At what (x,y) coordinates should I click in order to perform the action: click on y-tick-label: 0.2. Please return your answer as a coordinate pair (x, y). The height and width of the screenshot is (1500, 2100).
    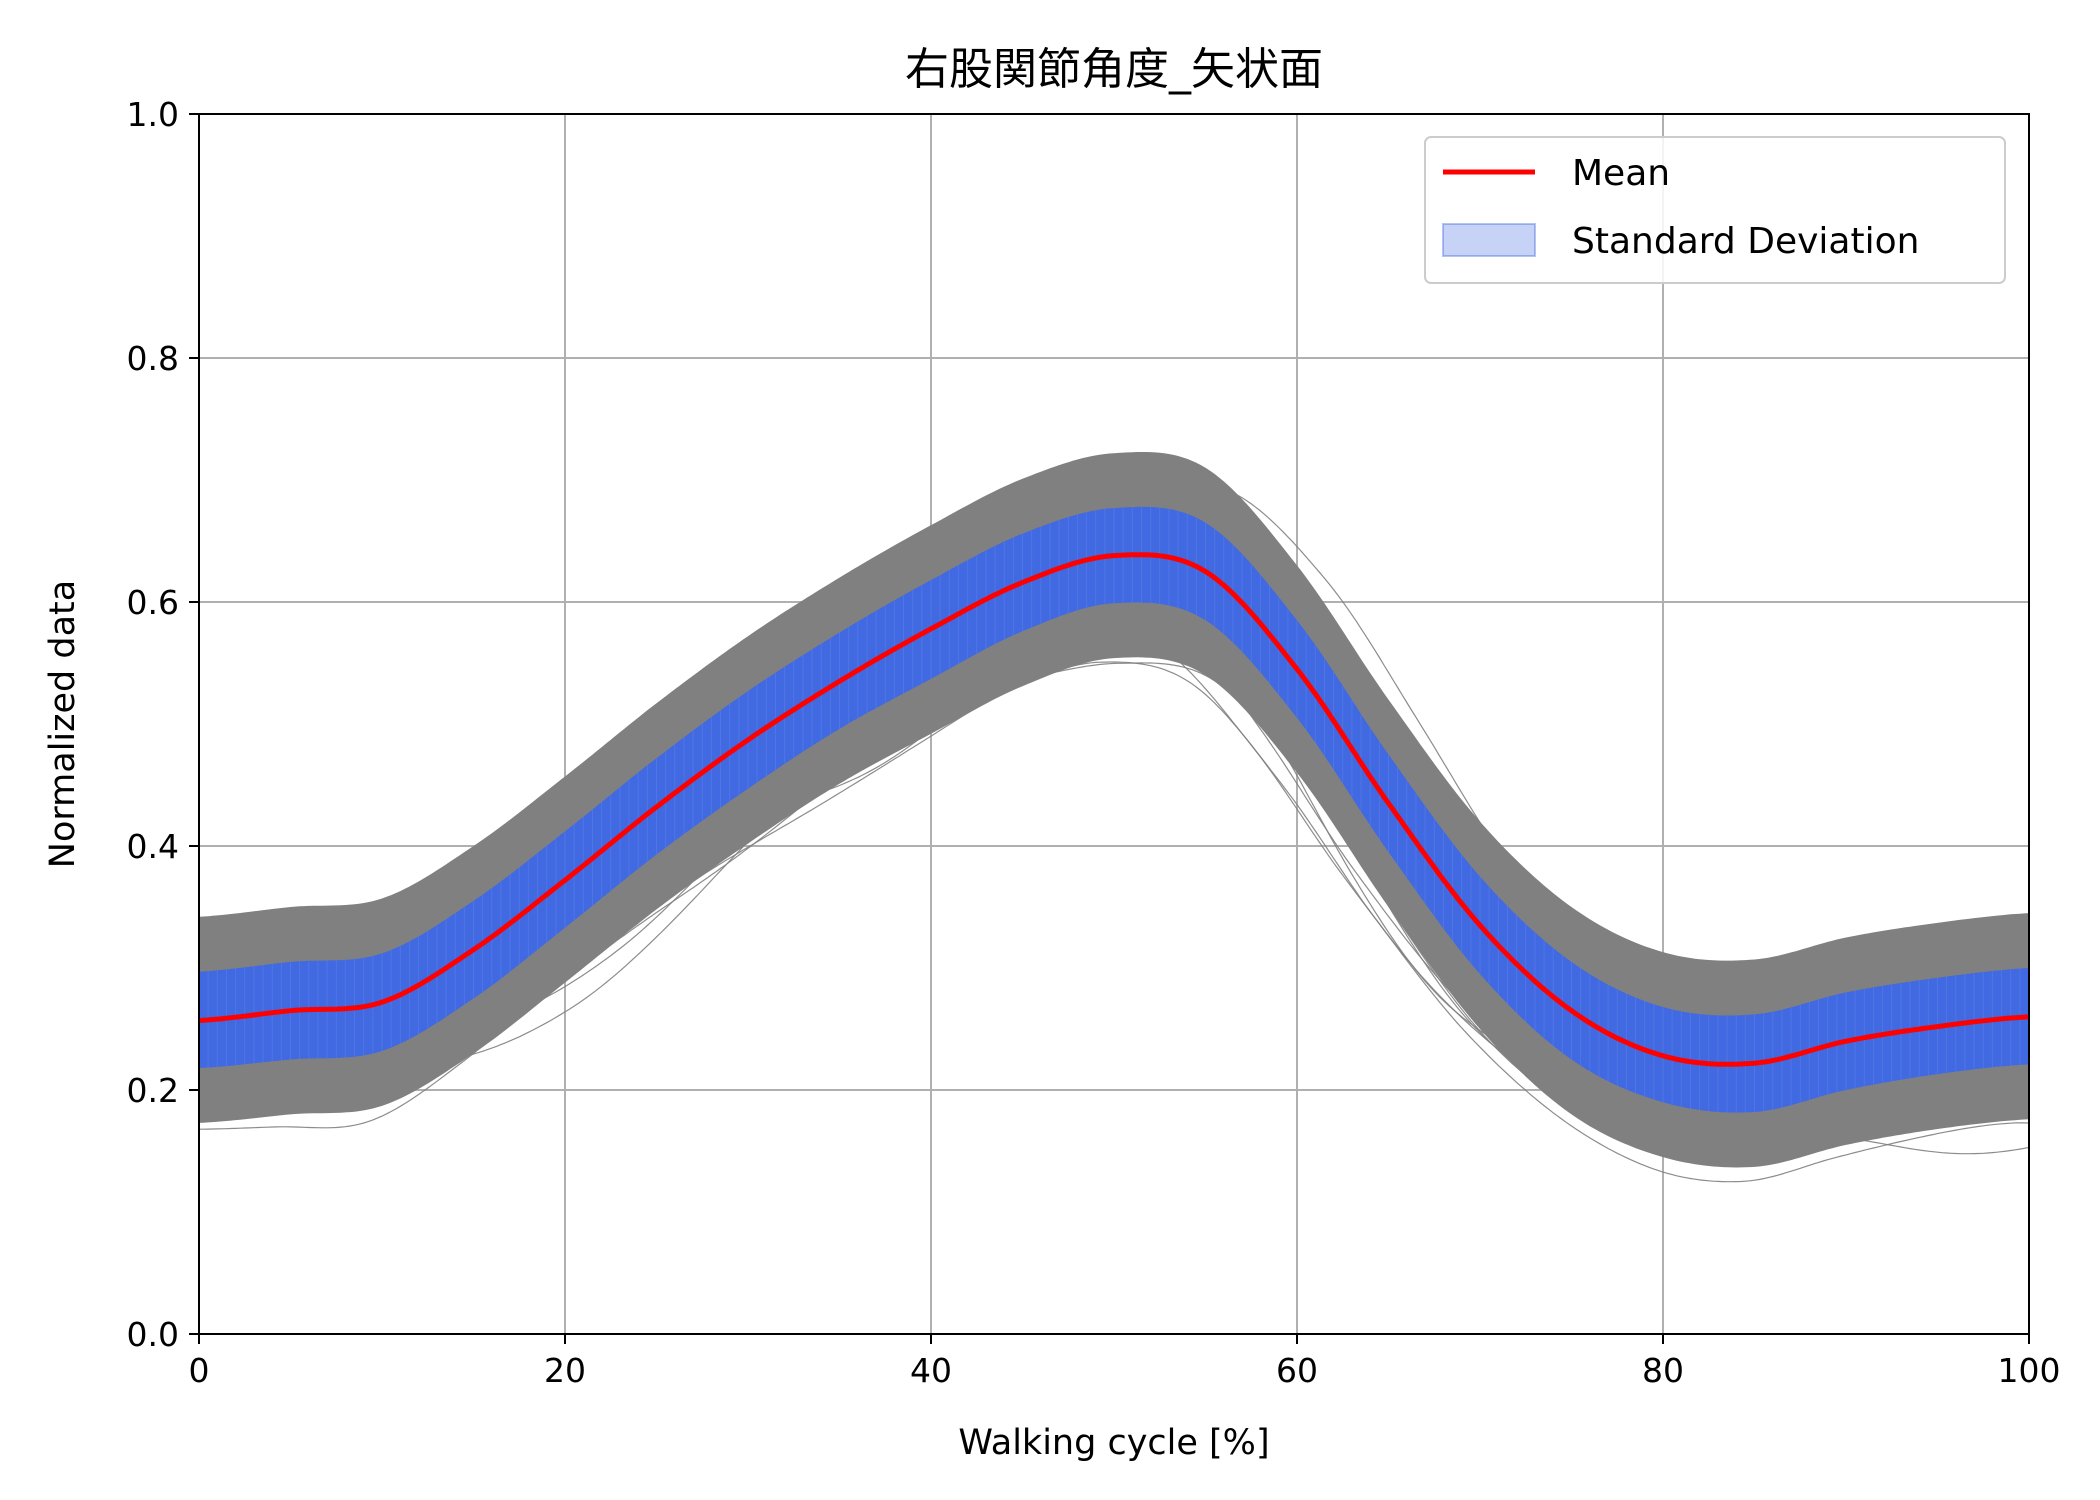
    Looking at the image, I should click on (153, 1090).